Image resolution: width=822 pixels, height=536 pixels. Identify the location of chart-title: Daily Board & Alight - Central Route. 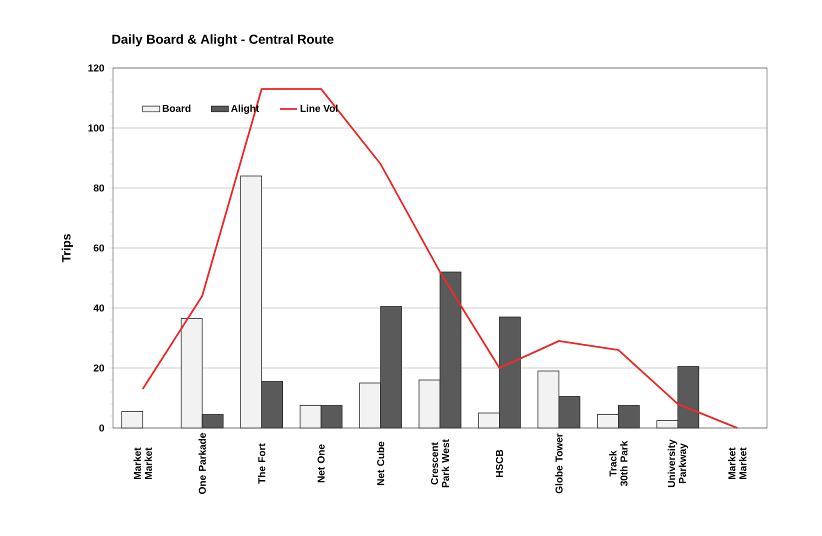
(223, 40).